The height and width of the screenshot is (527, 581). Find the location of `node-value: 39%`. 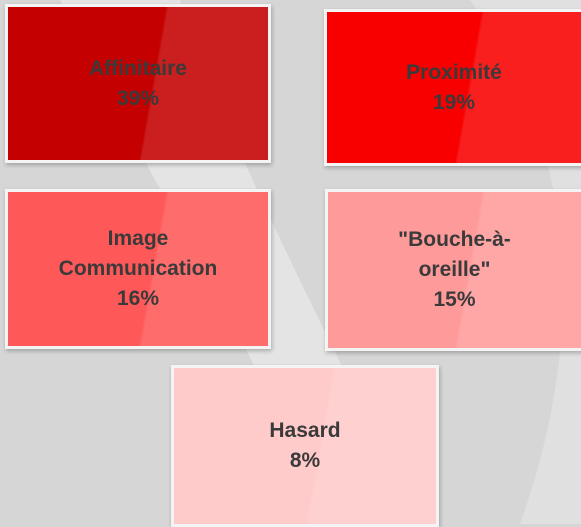

node-value: 39% is located at coordinates (138, 98).